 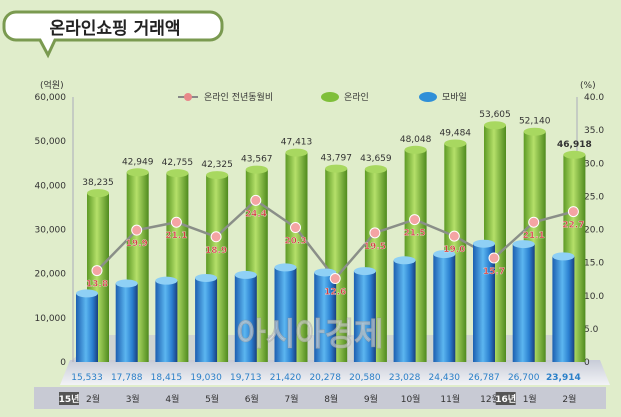 What do you see at coordinates (246, 378) in the screenshot?
I see `mobile-value-label: 19,713` at bounding box center [246, 378].